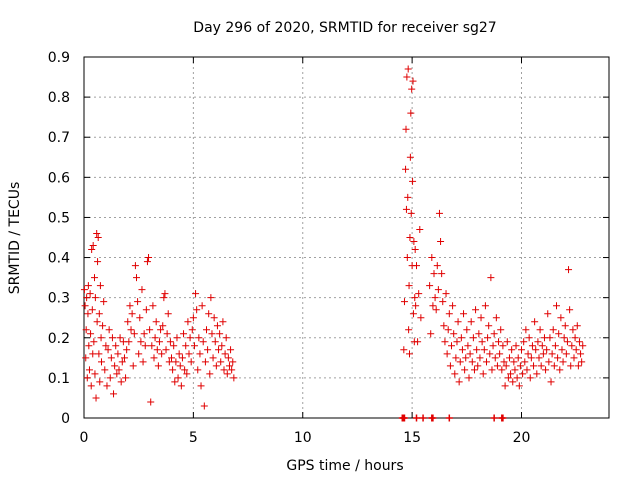  What do you see at coordinates (59, 178) in the screenshot?
I see `y-tick-label: 0.6` at bounding box center [59, 178].